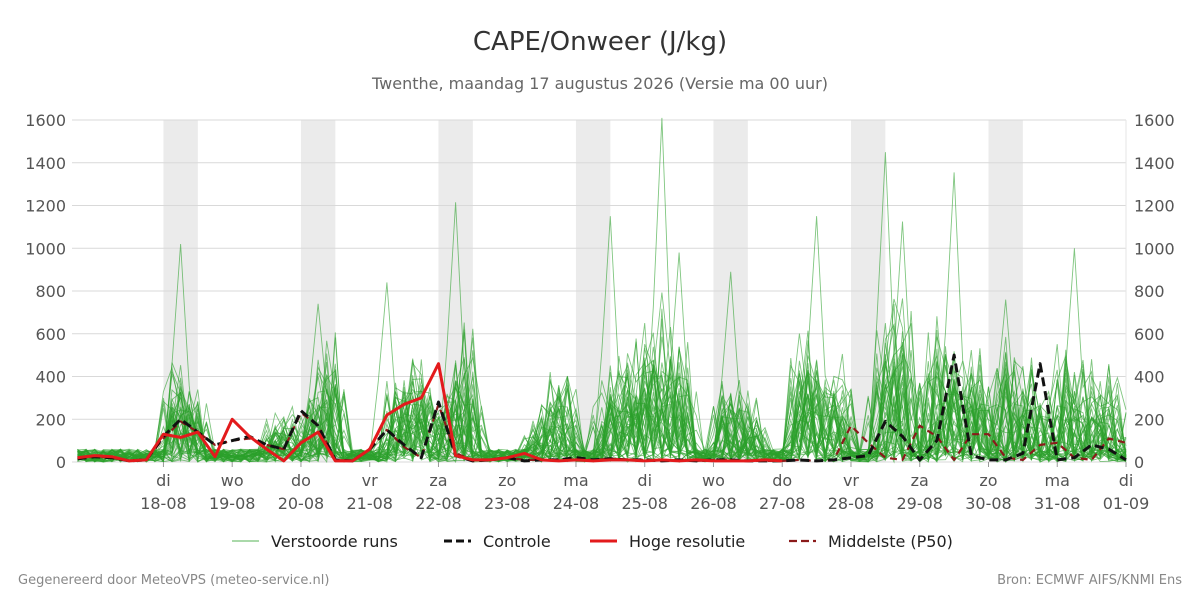 This screenshot has width=1200, height=600. What do you see at coordinates (1139, 462) in the screenshot?
I see `y-tick-label-right: 0` at bounding box center [1139, 462].